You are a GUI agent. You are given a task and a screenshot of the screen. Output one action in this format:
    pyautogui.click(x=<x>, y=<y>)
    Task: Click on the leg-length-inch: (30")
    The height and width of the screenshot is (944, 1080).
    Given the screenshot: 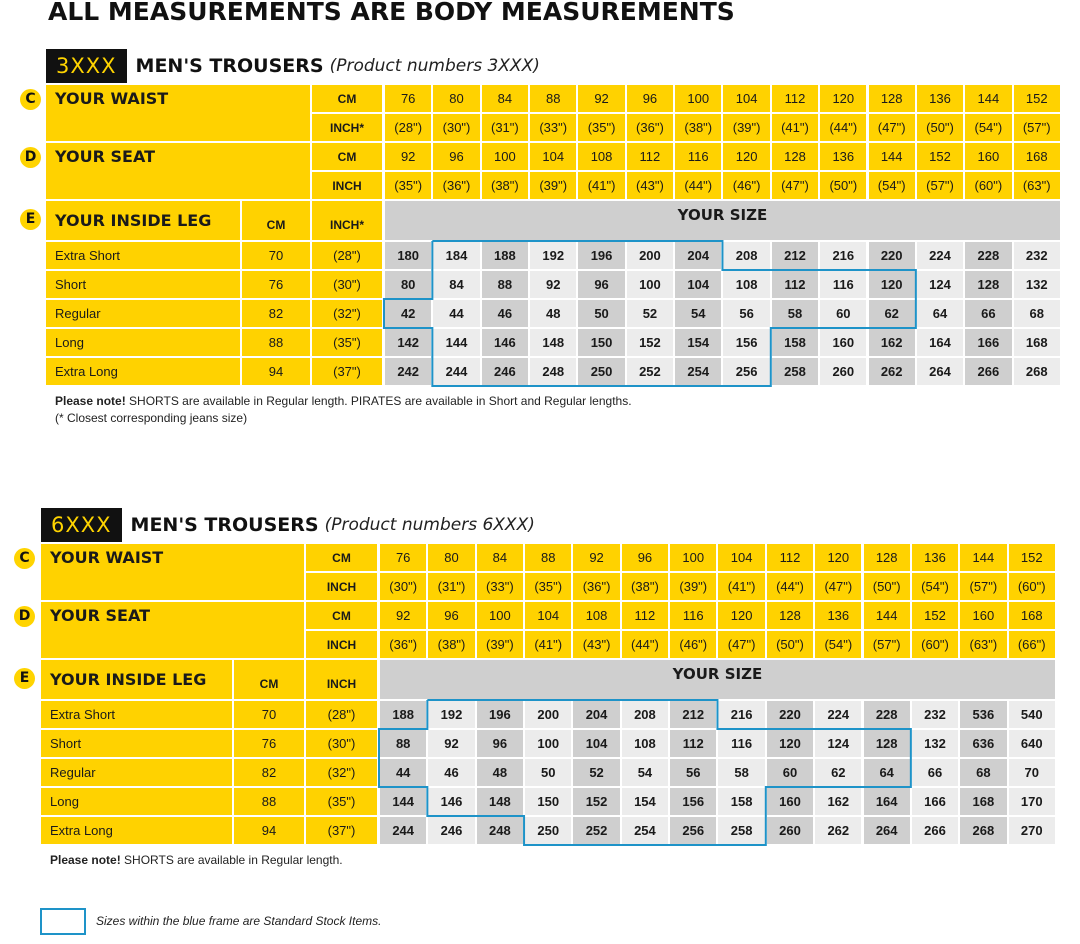 What is the action you would take?
    pyautogui.click(x=341, y=743)
    